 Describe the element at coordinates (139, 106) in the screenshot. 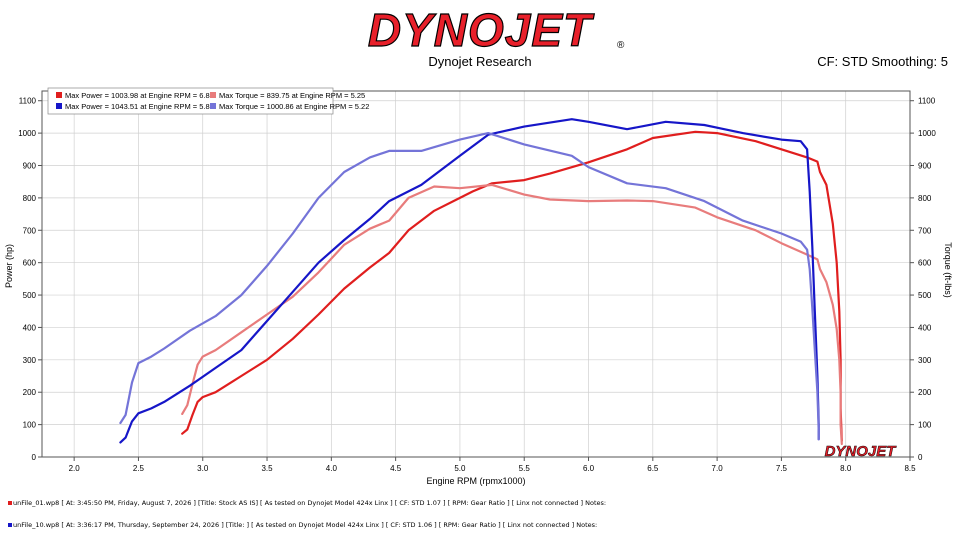

I see `legend-run2-power: Max Power = 1043.51 at Engine RPM = 5.87` at that location.